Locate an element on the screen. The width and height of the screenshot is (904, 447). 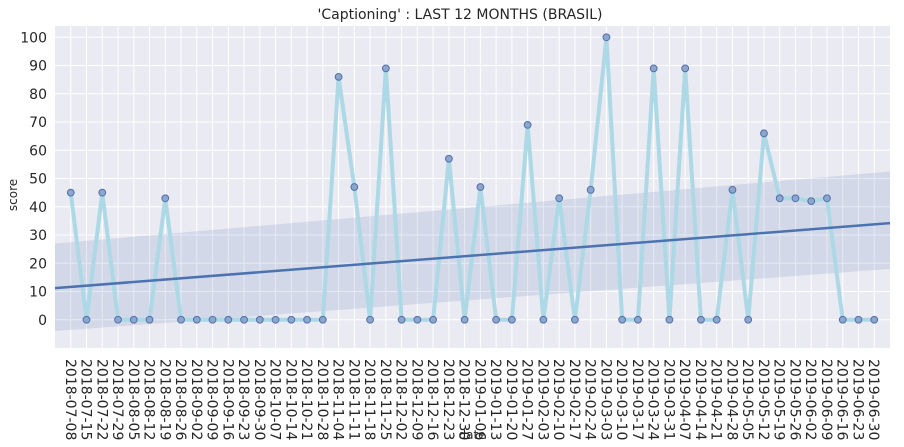
x-tick-label: 2018-07-29 is located at coordinates (117, 399).